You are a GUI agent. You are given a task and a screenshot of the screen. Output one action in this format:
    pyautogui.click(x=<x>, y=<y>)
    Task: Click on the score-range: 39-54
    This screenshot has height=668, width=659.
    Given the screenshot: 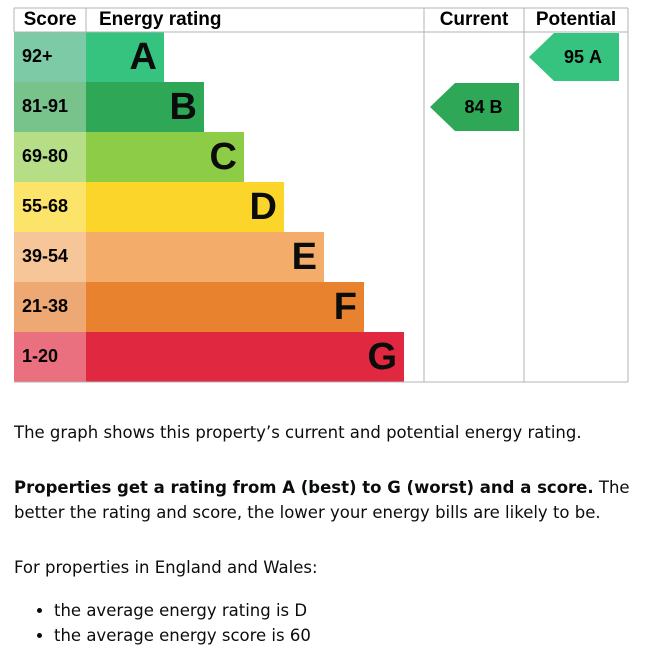 What is the action you would take?
    pyautogui.click(x=45, y=256)
    